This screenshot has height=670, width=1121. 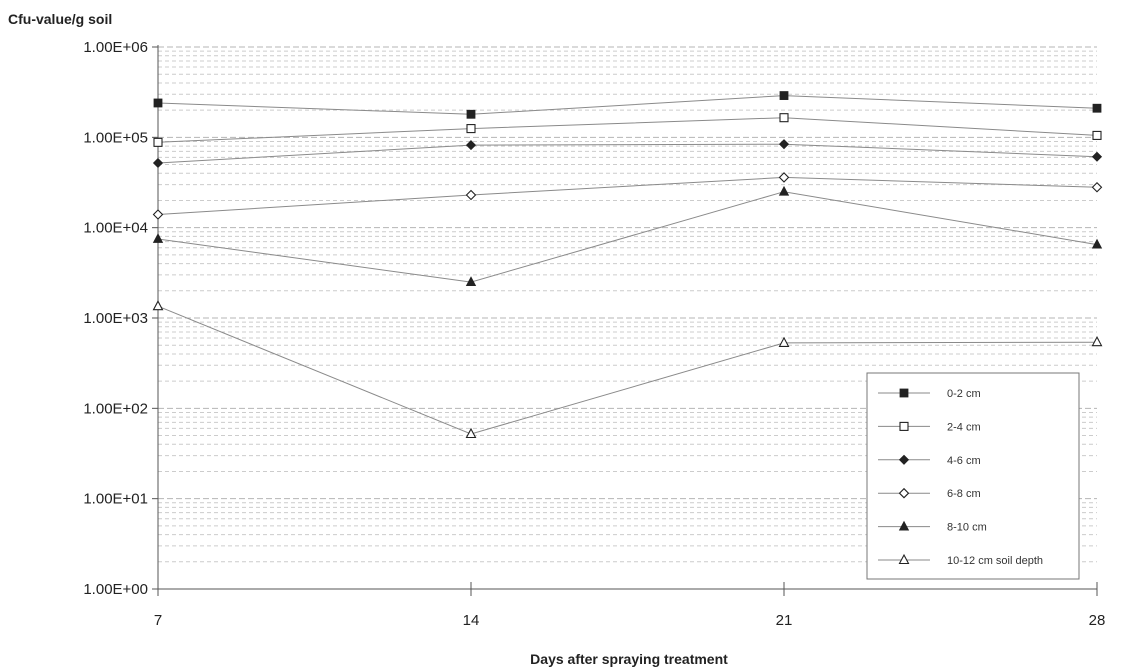 What do you see at coordinates (471, 620) in the screenshot?
I see `x-tick-label: 14` at bounding box center [471, 620].